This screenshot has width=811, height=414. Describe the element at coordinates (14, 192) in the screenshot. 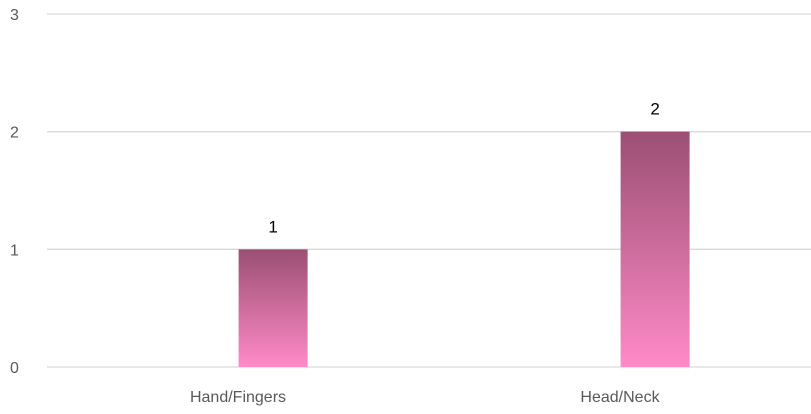

I see `y-axis-tick-labels: 0 1 2 3` at that location.